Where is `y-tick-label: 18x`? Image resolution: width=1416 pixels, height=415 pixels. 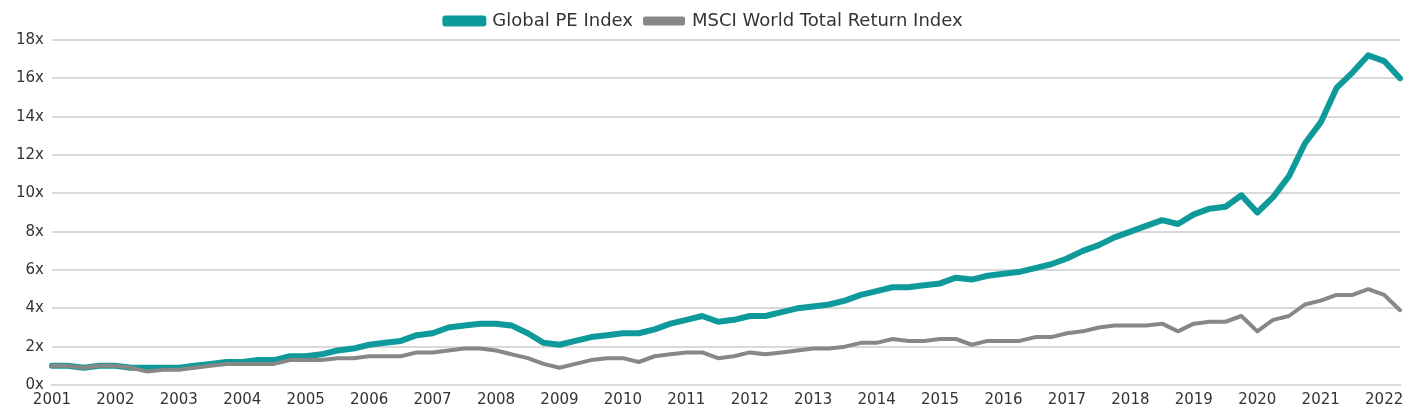 y-tick-label: 18x is located at coordinates (30, 38).